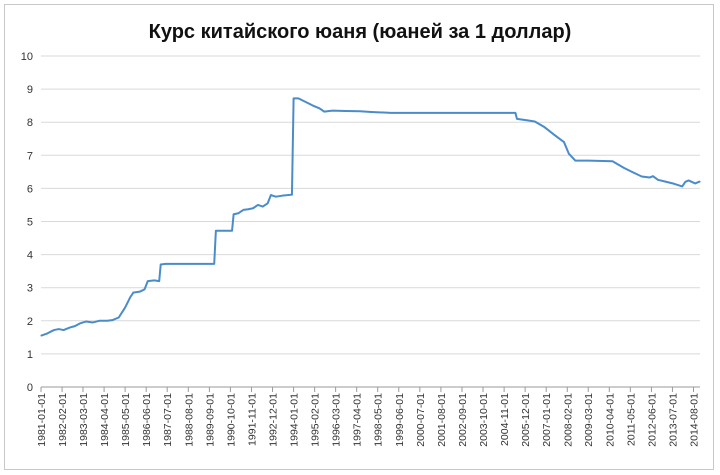 The image size is (720, 475). I want to click on x-tick-label: 1983-03-01, so click(84, 420).